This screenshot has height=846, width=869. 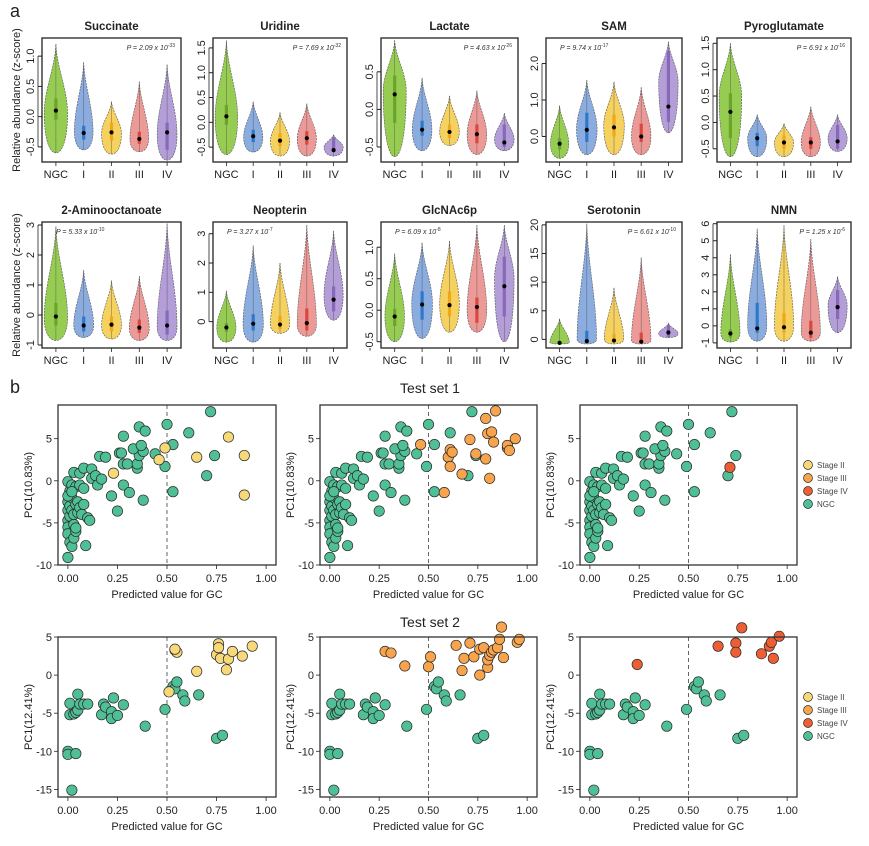 What do you see at coordinates (15, 387) in the screenshot?
I see `panel-b-label: b` at bounding box center [15, 387].